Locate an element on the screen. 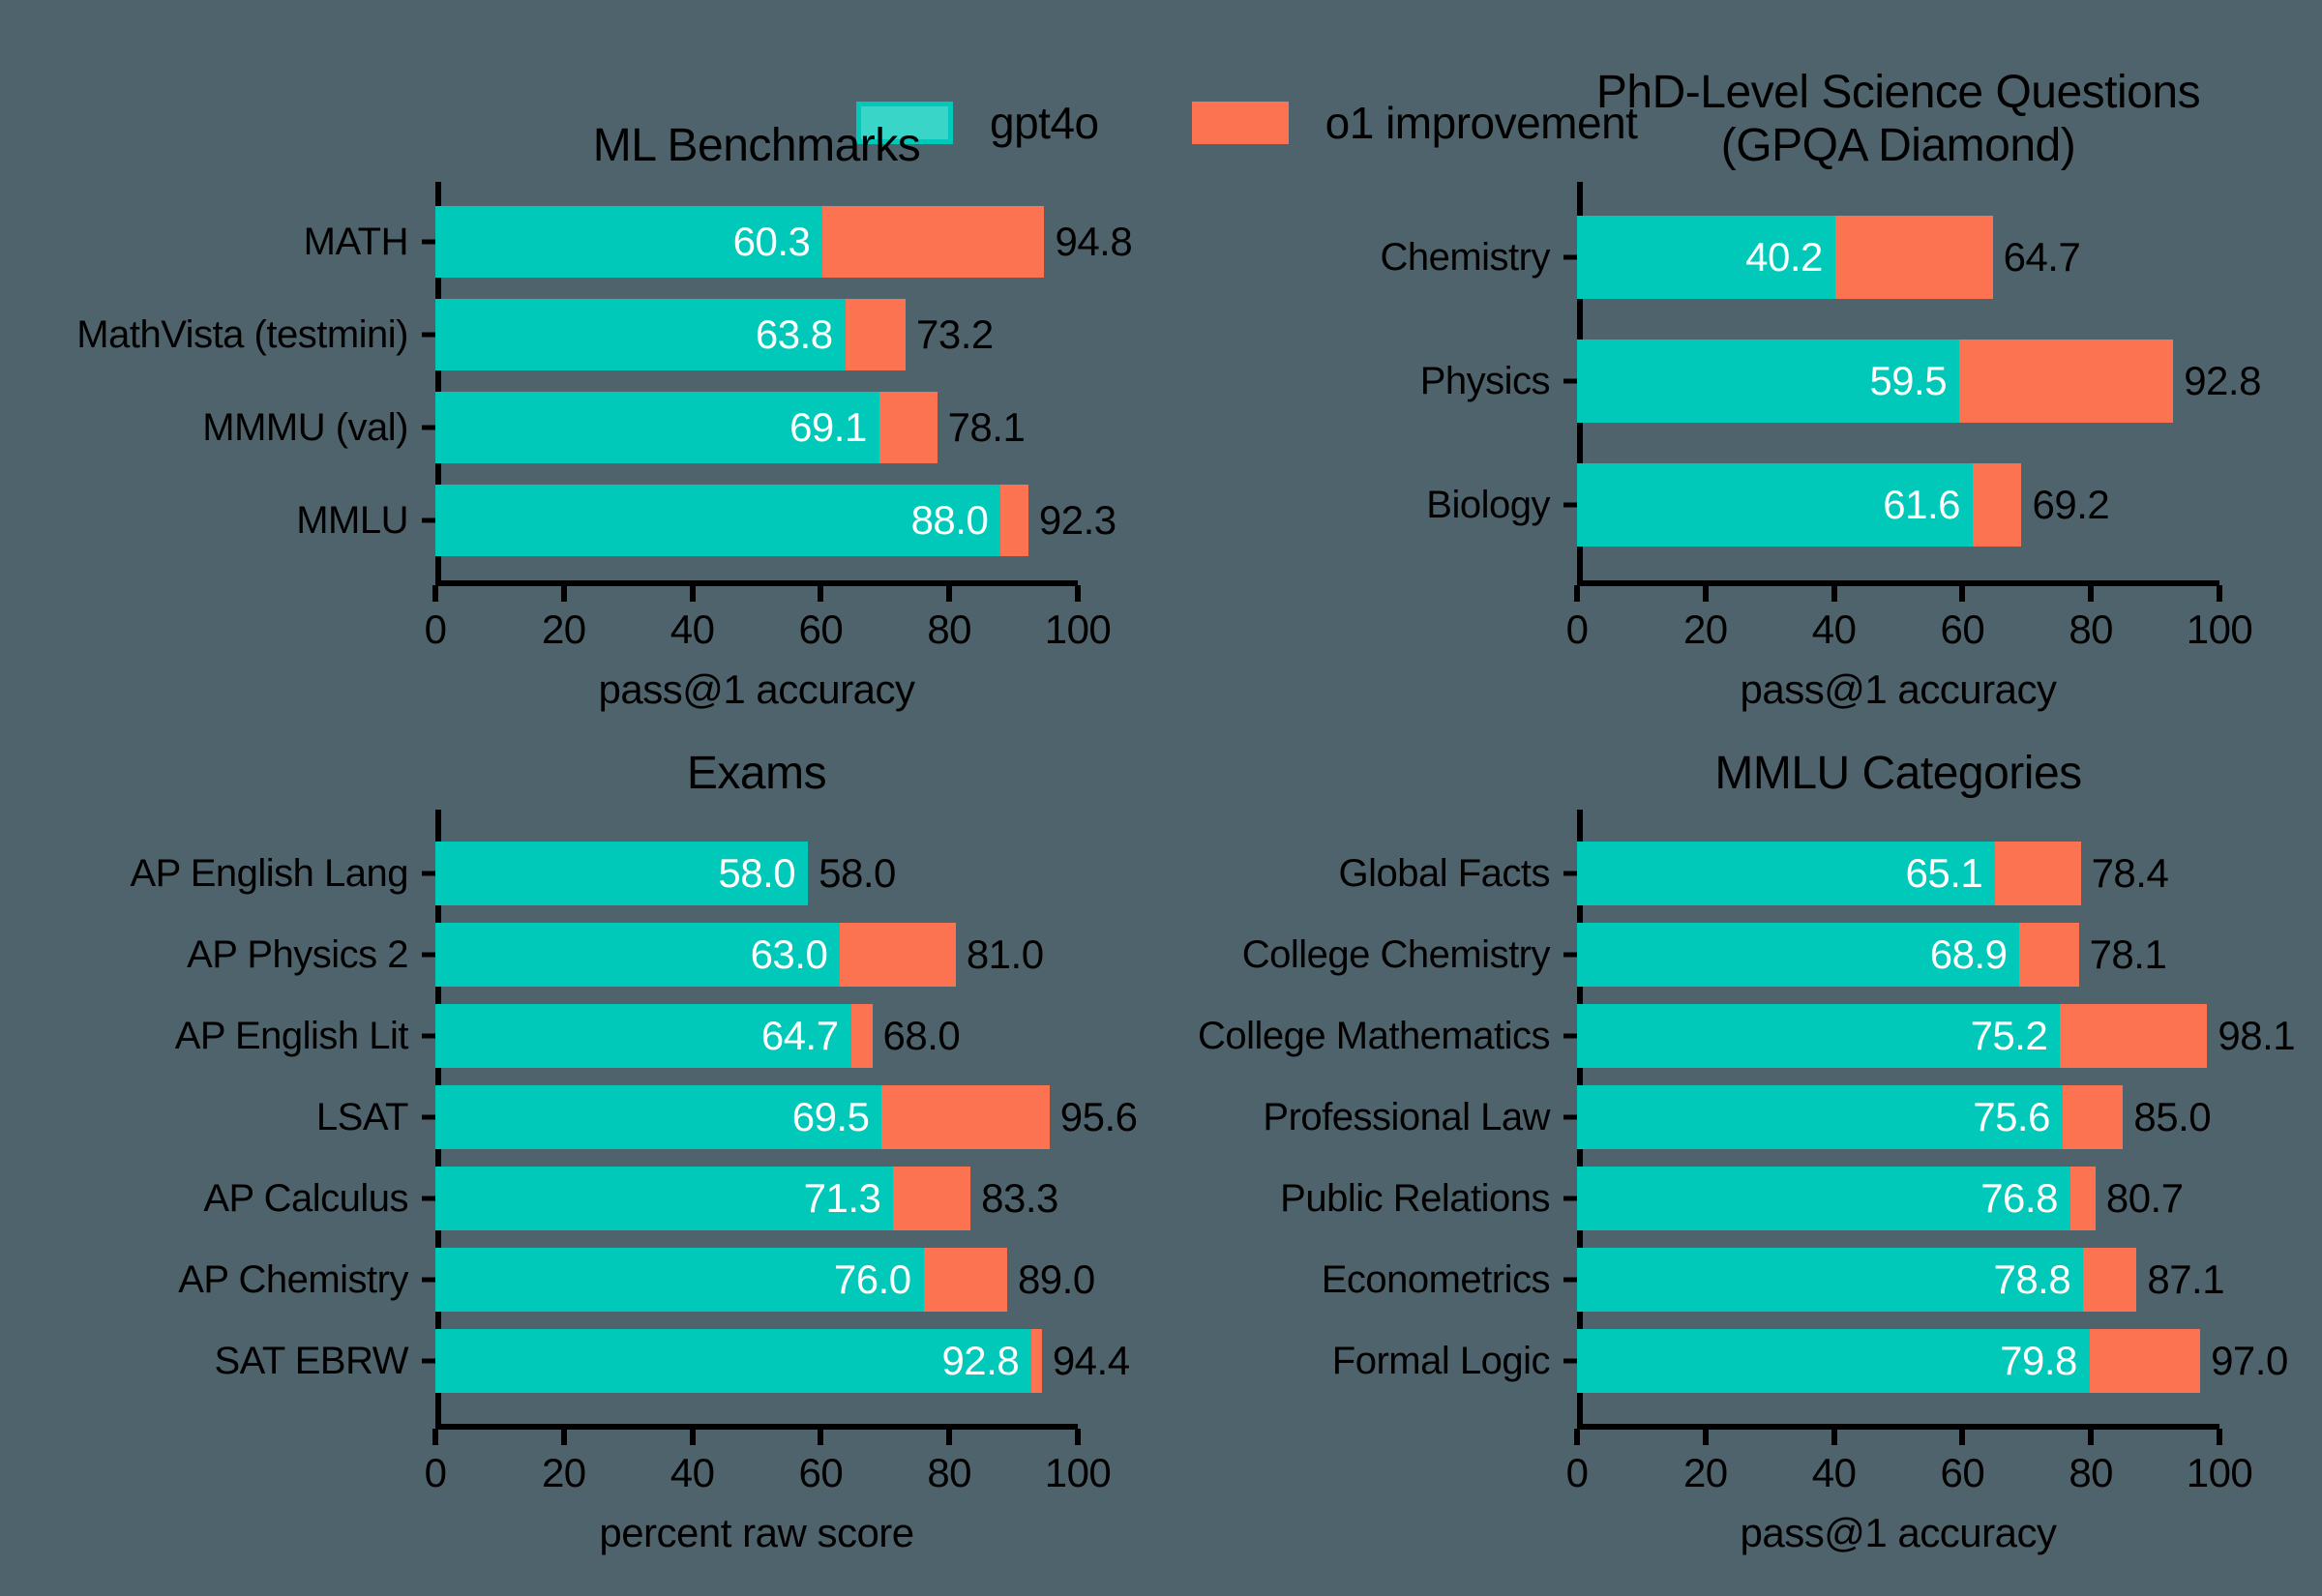 The image size is (2322, 1596). total-value-label: 78.1 is located at coordinates (2128, 954).